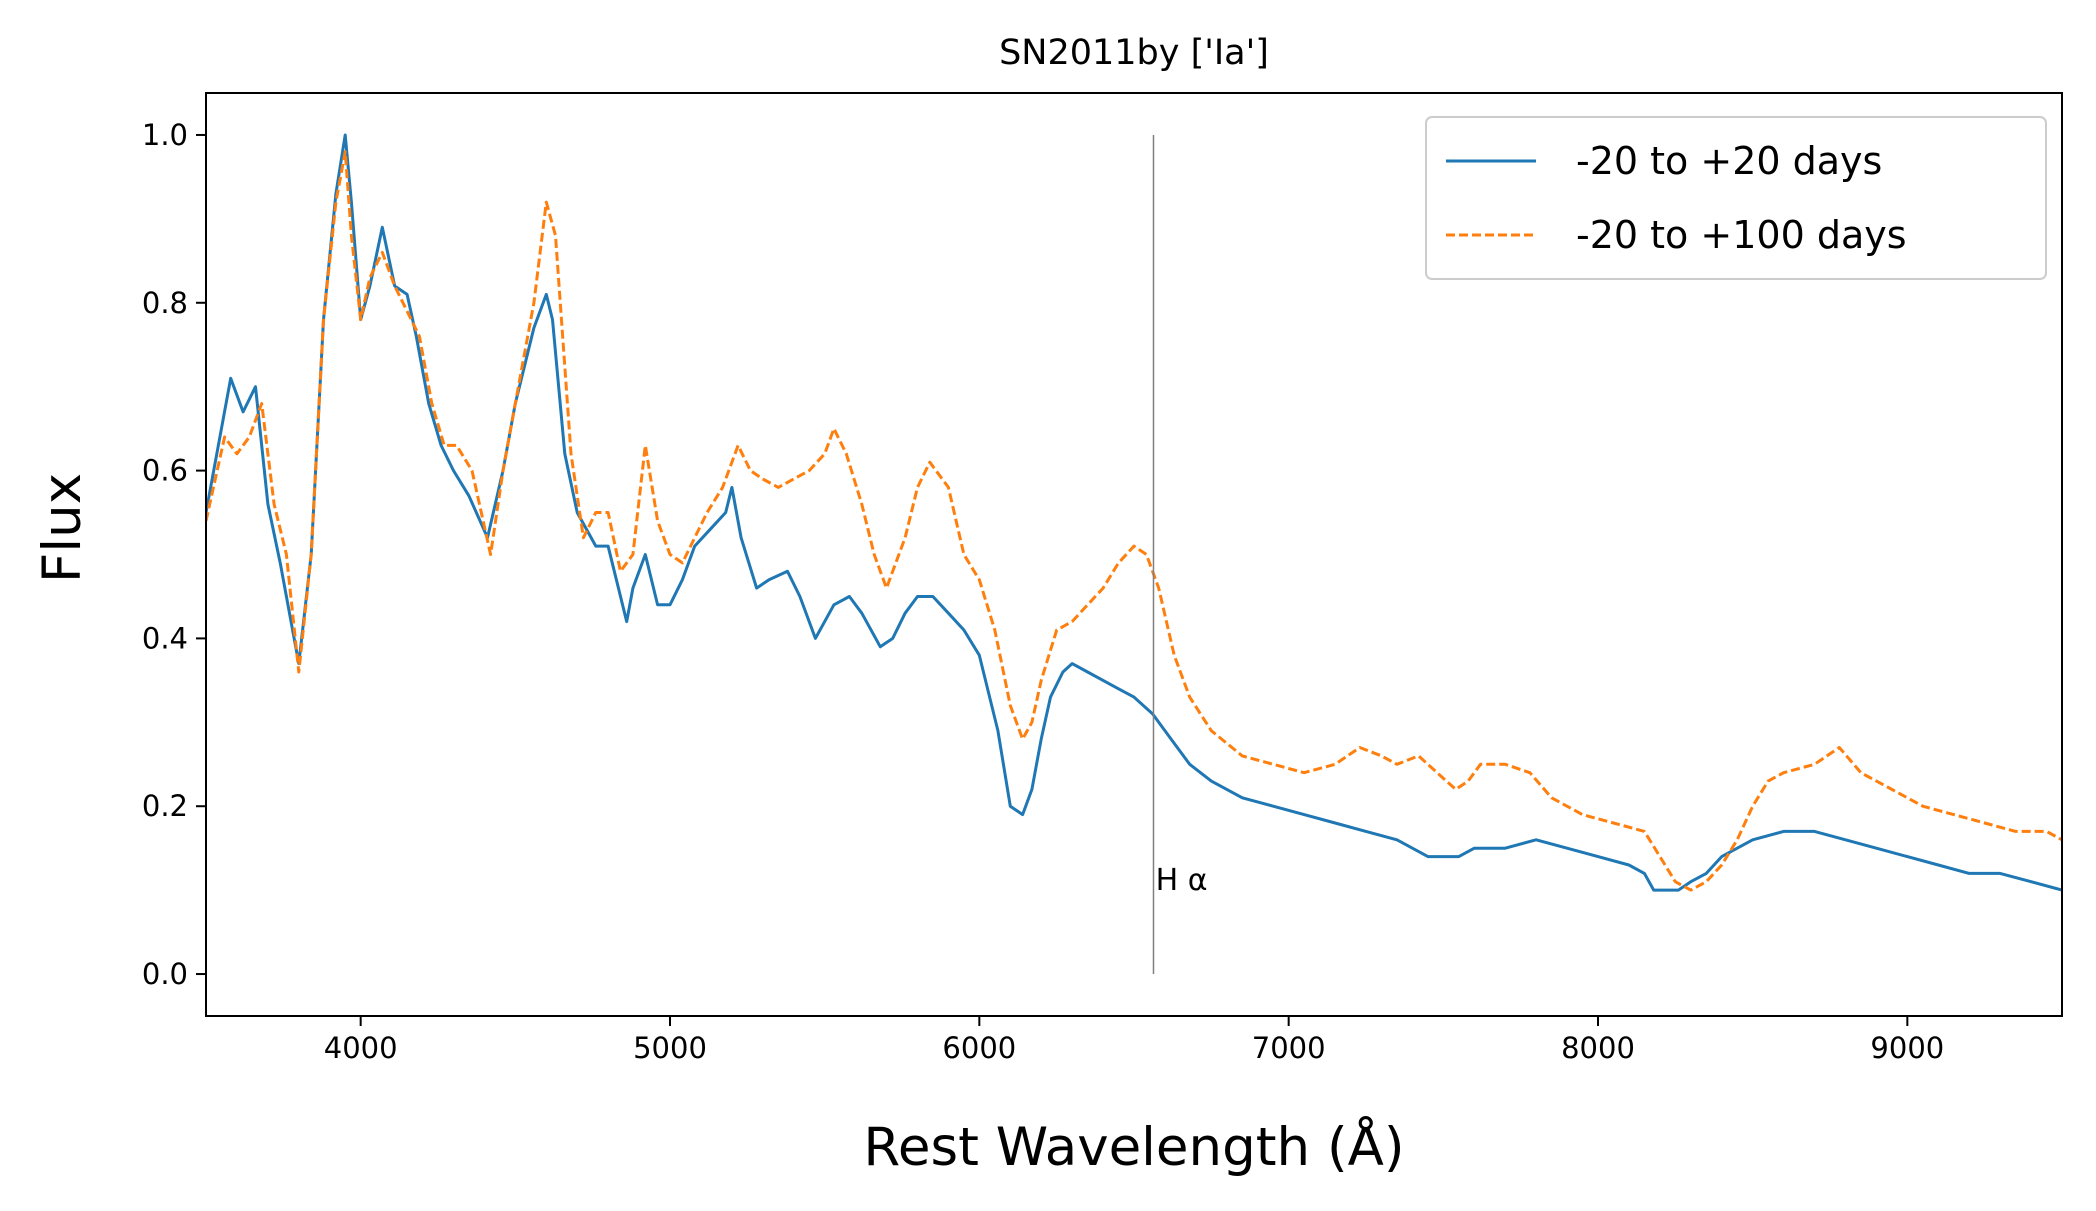 The width and height of the screenshot is (2096, 1211). I want to click on x-tick-label: 9000, so click(1907, 1048).